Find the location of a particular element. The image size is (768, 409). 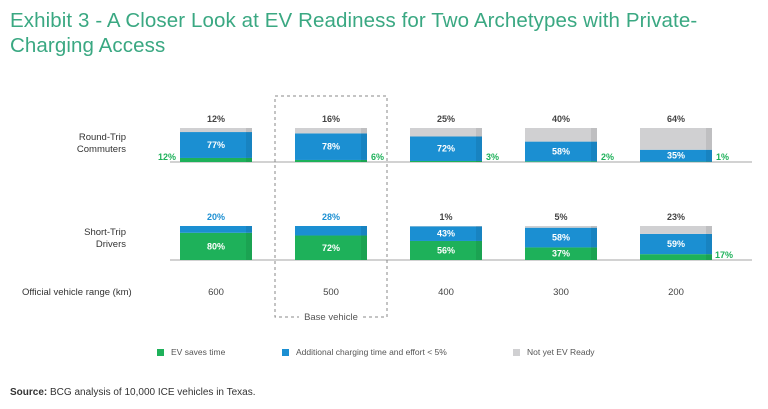

data-label-not-ready: 5% is located at coordinates (560, 217).